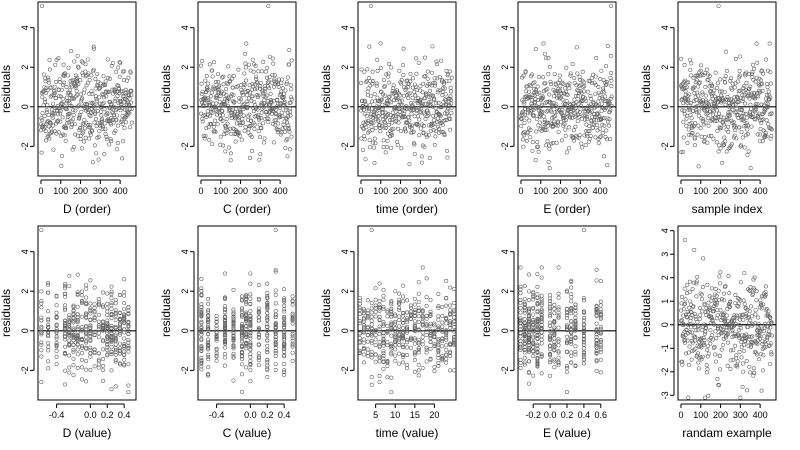 The image size is (800, 450). What do you see at coordinates (100, 191) in the screenshot?
I see `x-tick-label: 300` at bounding box center [100, 191].